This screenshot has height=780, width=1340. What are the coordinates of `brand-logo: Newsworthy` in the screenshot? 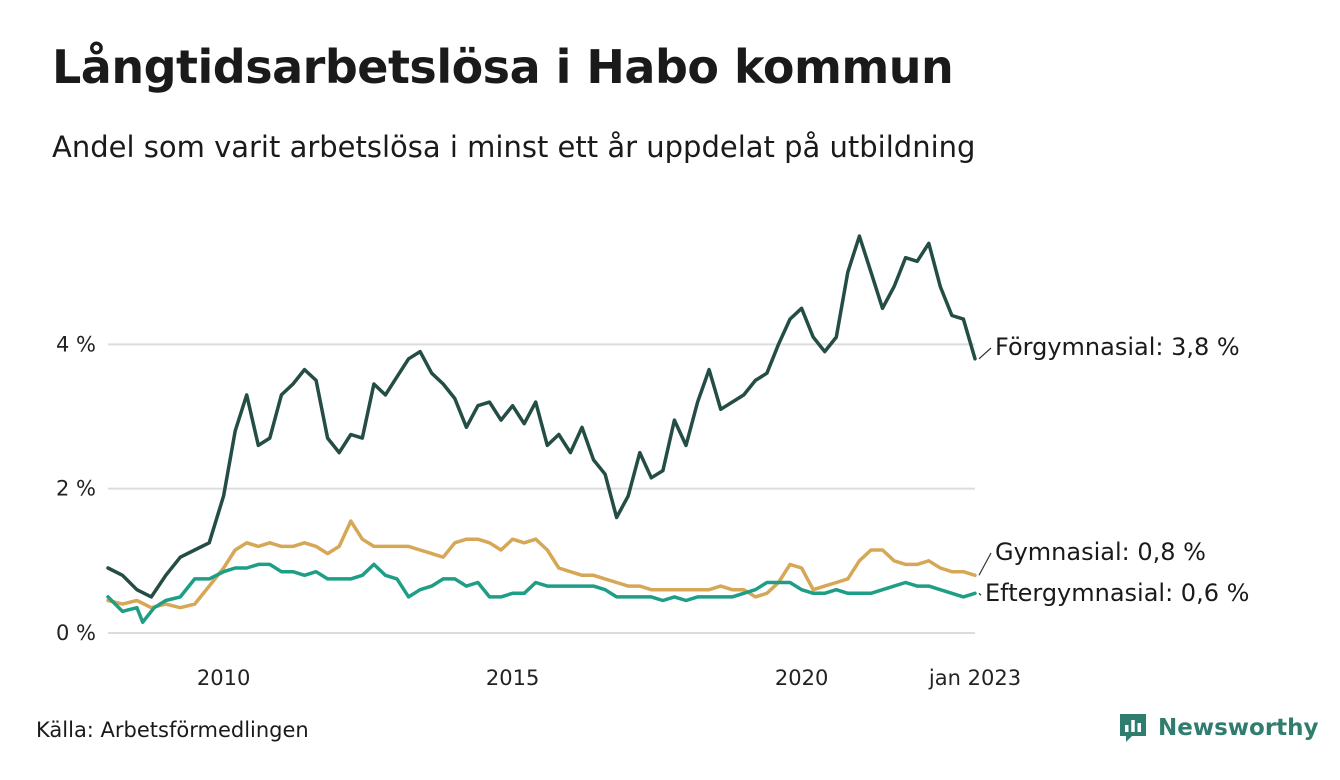 It's located at (1218, 728).